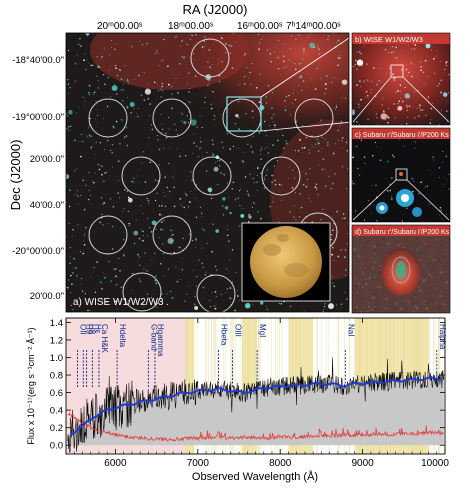 The width and height of the screenshot is (470, 500). Describe the element at coordinates (401, 175) in the screenshot. I see `panel-c-subaru: c) Subaru r'/Subaru i'/P200 Ks` at that location.